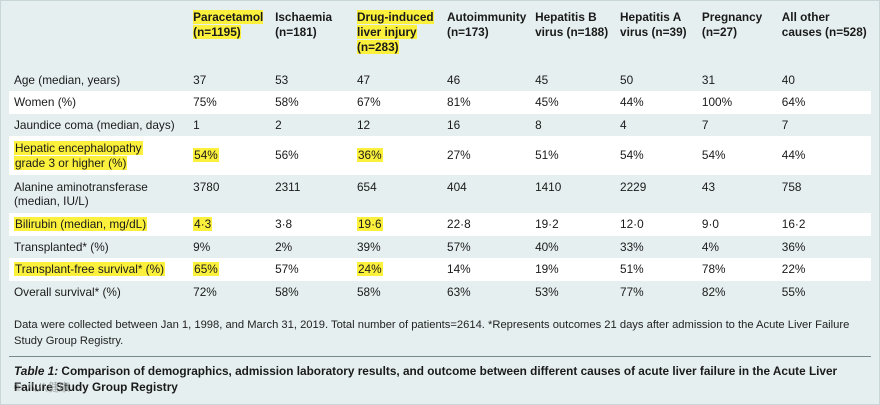  I want to click on column-header: Drug-induced liver injury (n=283), so click(395, 32).